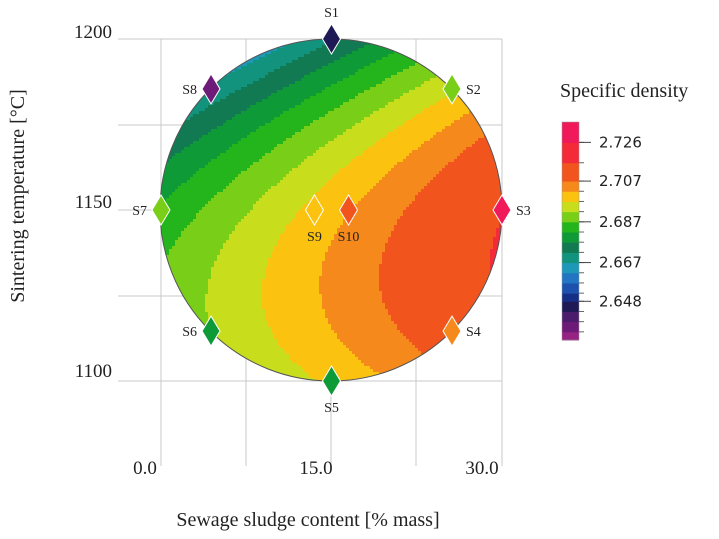 The width and height of the screenshot is (719, 539). Describe the element at coordinates (620, 142) in the screenshot. I see `colorbar-label-0: 2.726` at that location.